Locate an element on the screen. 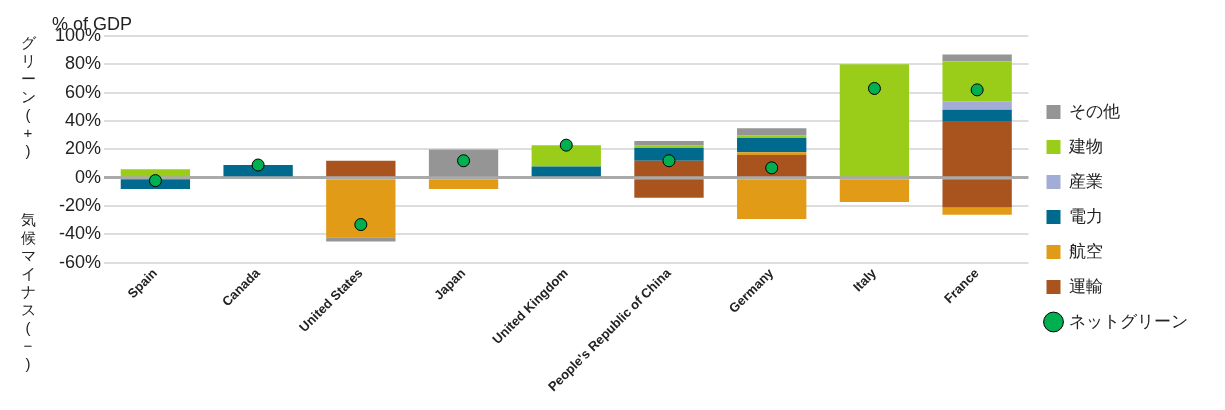  legend-label: 電力 is located at coordinates (1086, 216).